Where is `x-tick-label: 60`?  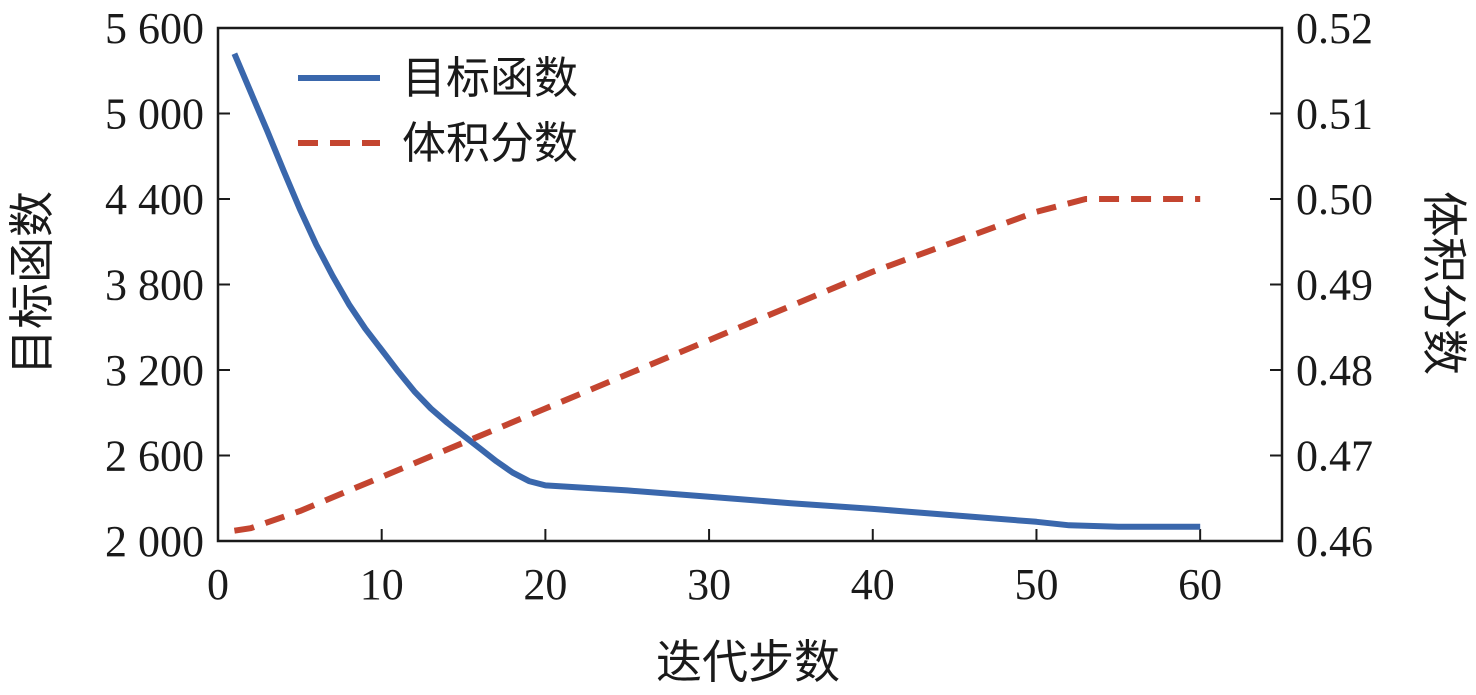 x-tick-label: 60 is located at coordinates (1200, 584).